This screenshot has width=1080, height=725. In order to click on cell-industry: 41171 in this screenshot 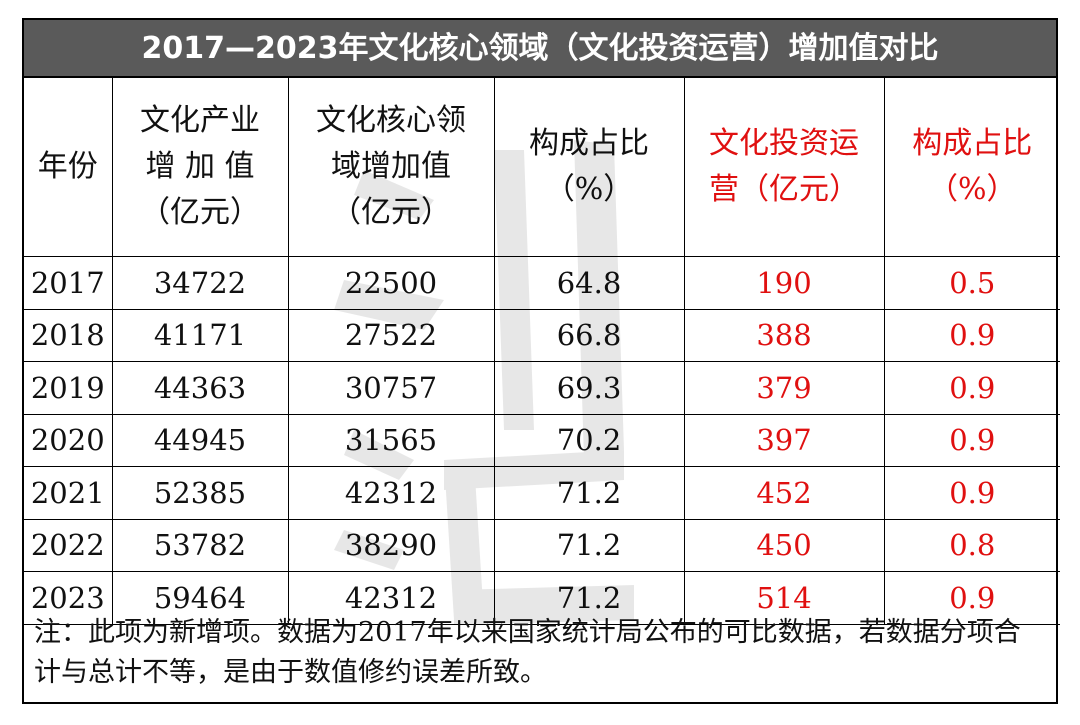, I will do `click(200, 335)`.